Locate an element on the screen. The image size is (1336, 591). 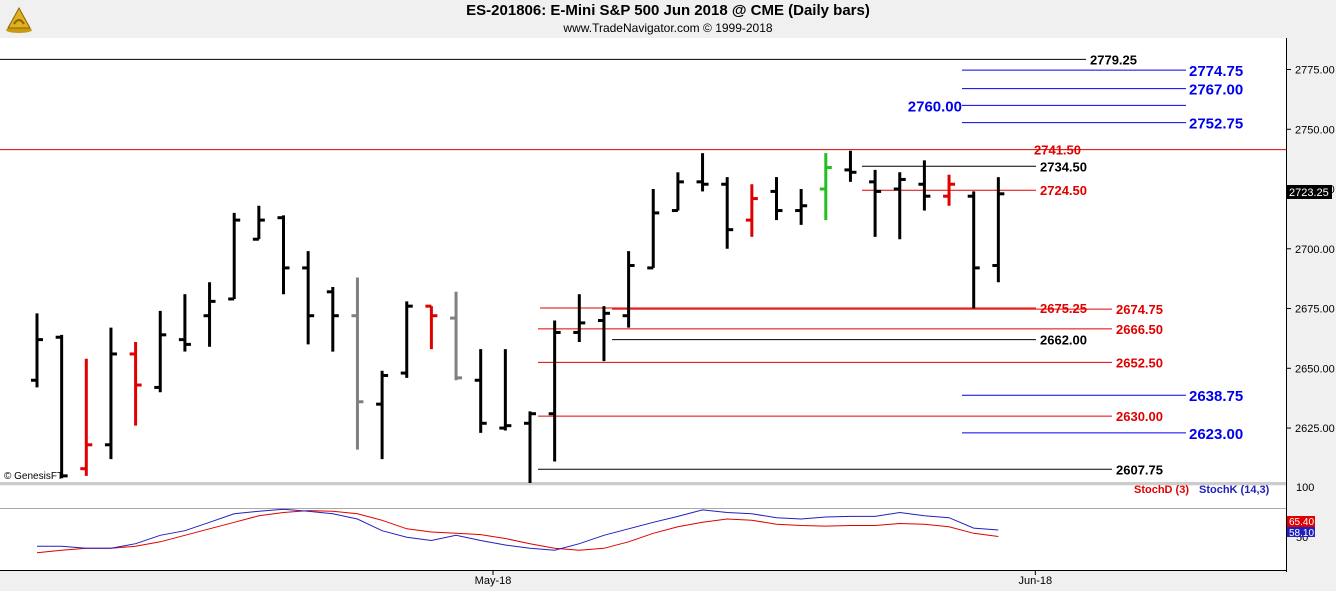
stochd-line is located at coordinates (517, 532).